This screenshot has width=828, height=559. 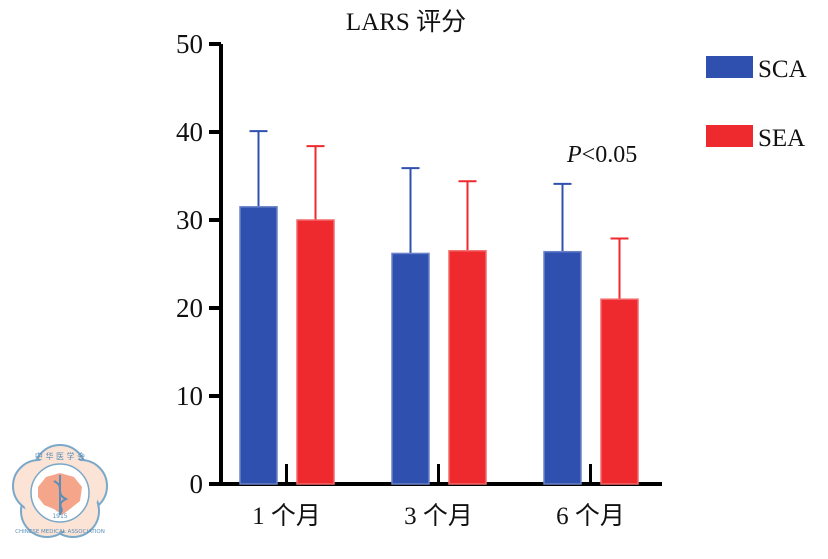 I want to click on annotation-value: <0.05, so click(x=610, y=155).